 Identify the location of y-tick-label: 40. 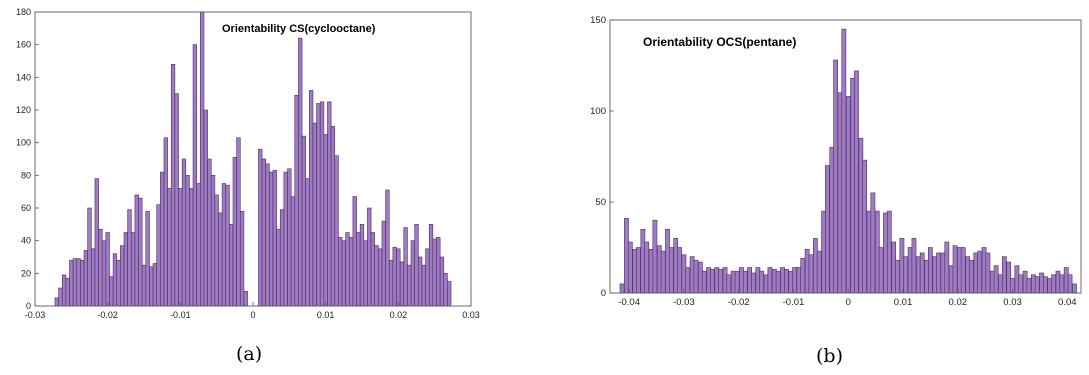
(26, 241).